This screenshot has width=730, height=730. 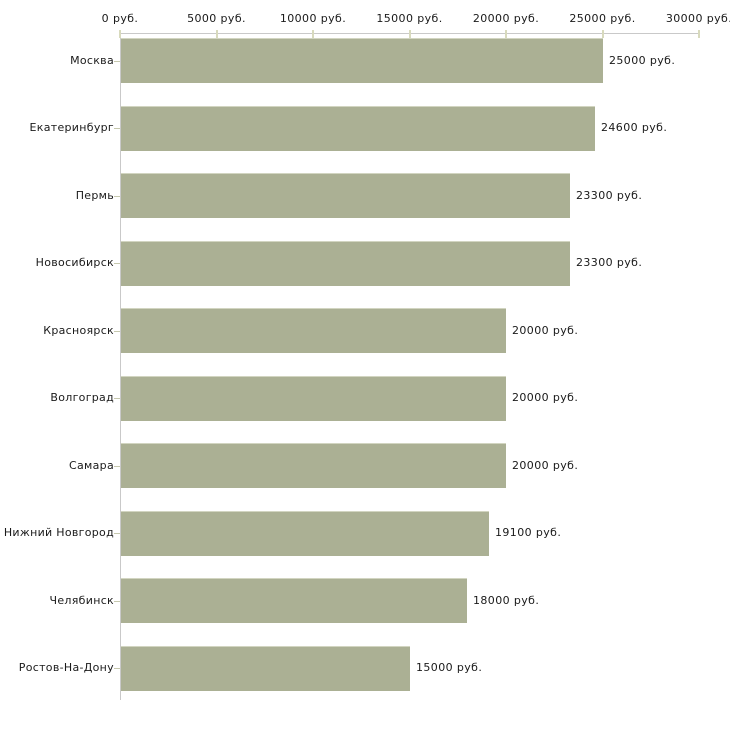 I want to click on bar-value-label: 19100 руб., so click(x=528, y=532).